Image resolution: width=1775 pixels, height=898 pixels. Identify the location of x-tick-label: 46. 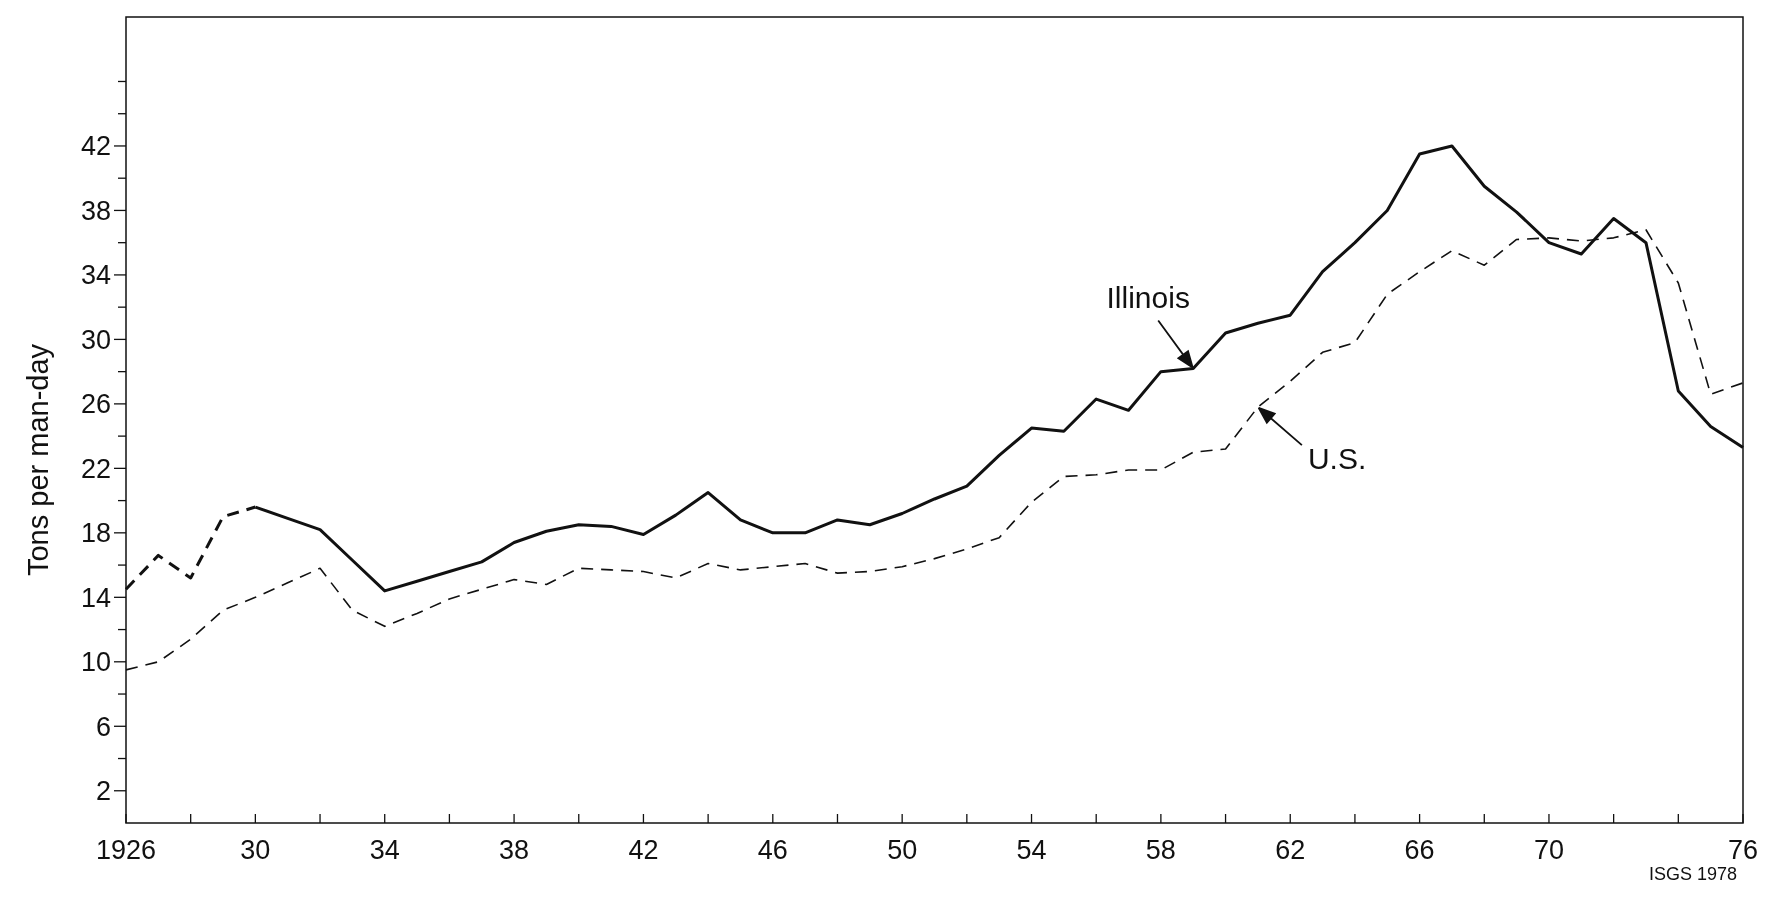
(772, 850).